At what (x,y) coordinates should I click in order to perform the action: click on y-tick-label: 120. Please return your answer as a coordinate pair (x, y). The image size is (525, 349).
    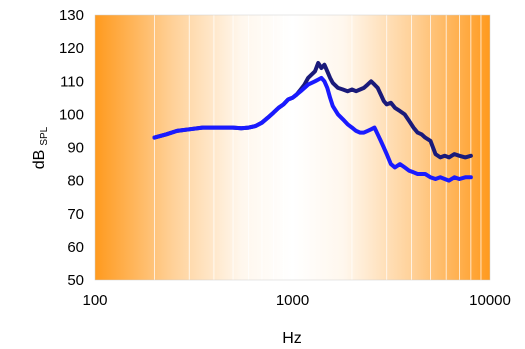
    Looking at the image, I should click on (71, 48).